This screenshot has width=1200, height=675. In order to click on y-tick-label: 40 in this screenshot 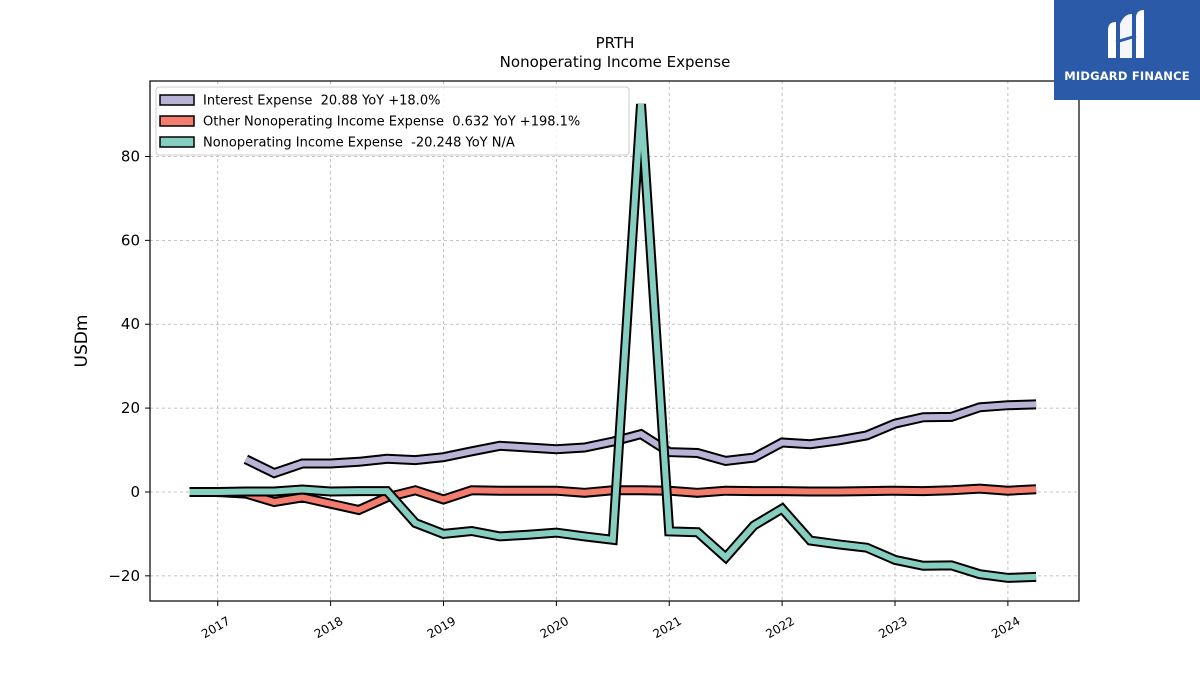, I will do `click(130, 324)`.